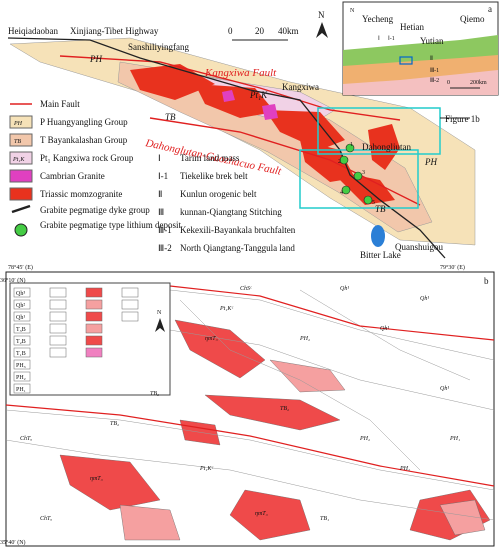 The image size is (500, 555). I want to click on inset-zone, so click(420, 82).